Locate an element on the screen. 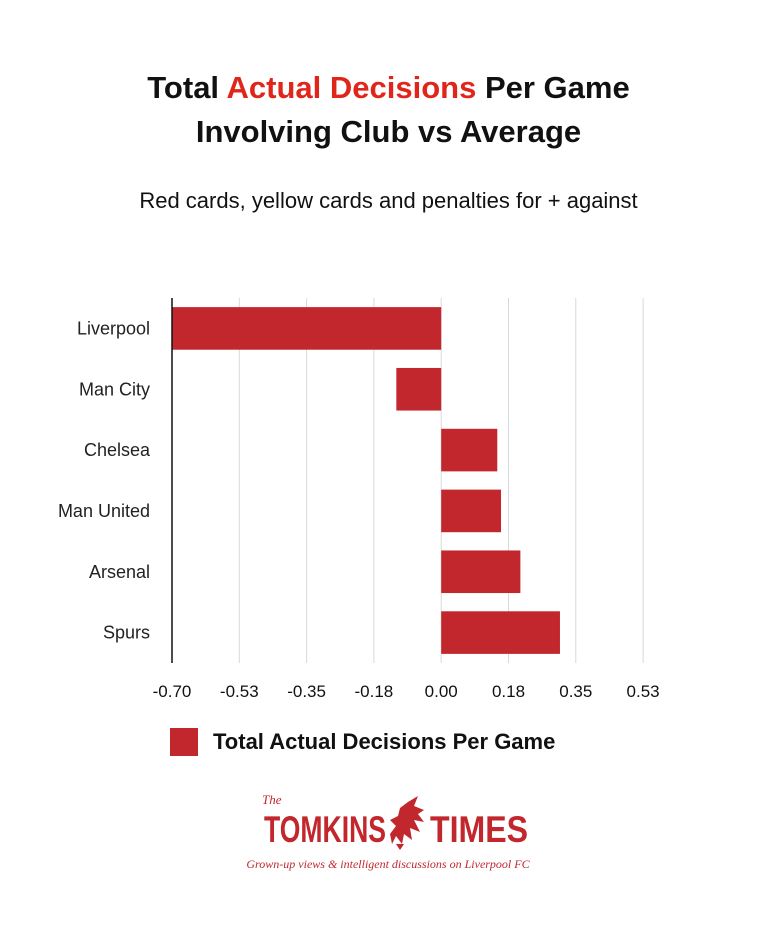 Image resolution: width=777 pixels, height=952 pixels. bar-arsenal is located at coordinates (481, 572).